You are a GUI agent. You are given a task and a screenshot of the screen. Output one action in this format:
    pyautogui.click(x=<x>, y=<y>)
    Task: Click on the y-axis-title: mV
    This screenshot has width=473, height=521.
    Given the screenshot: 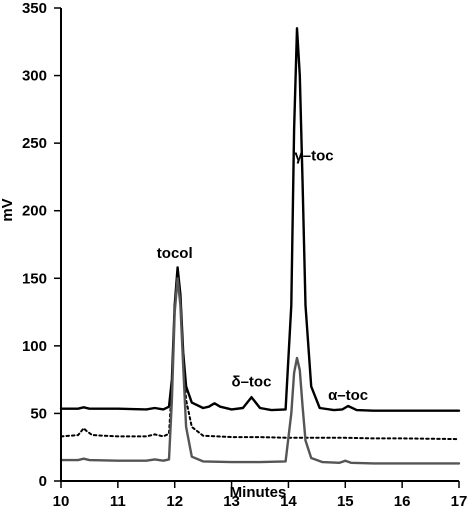 What is the action you would take?
    pyautogui.click(x=8, y=209)
    